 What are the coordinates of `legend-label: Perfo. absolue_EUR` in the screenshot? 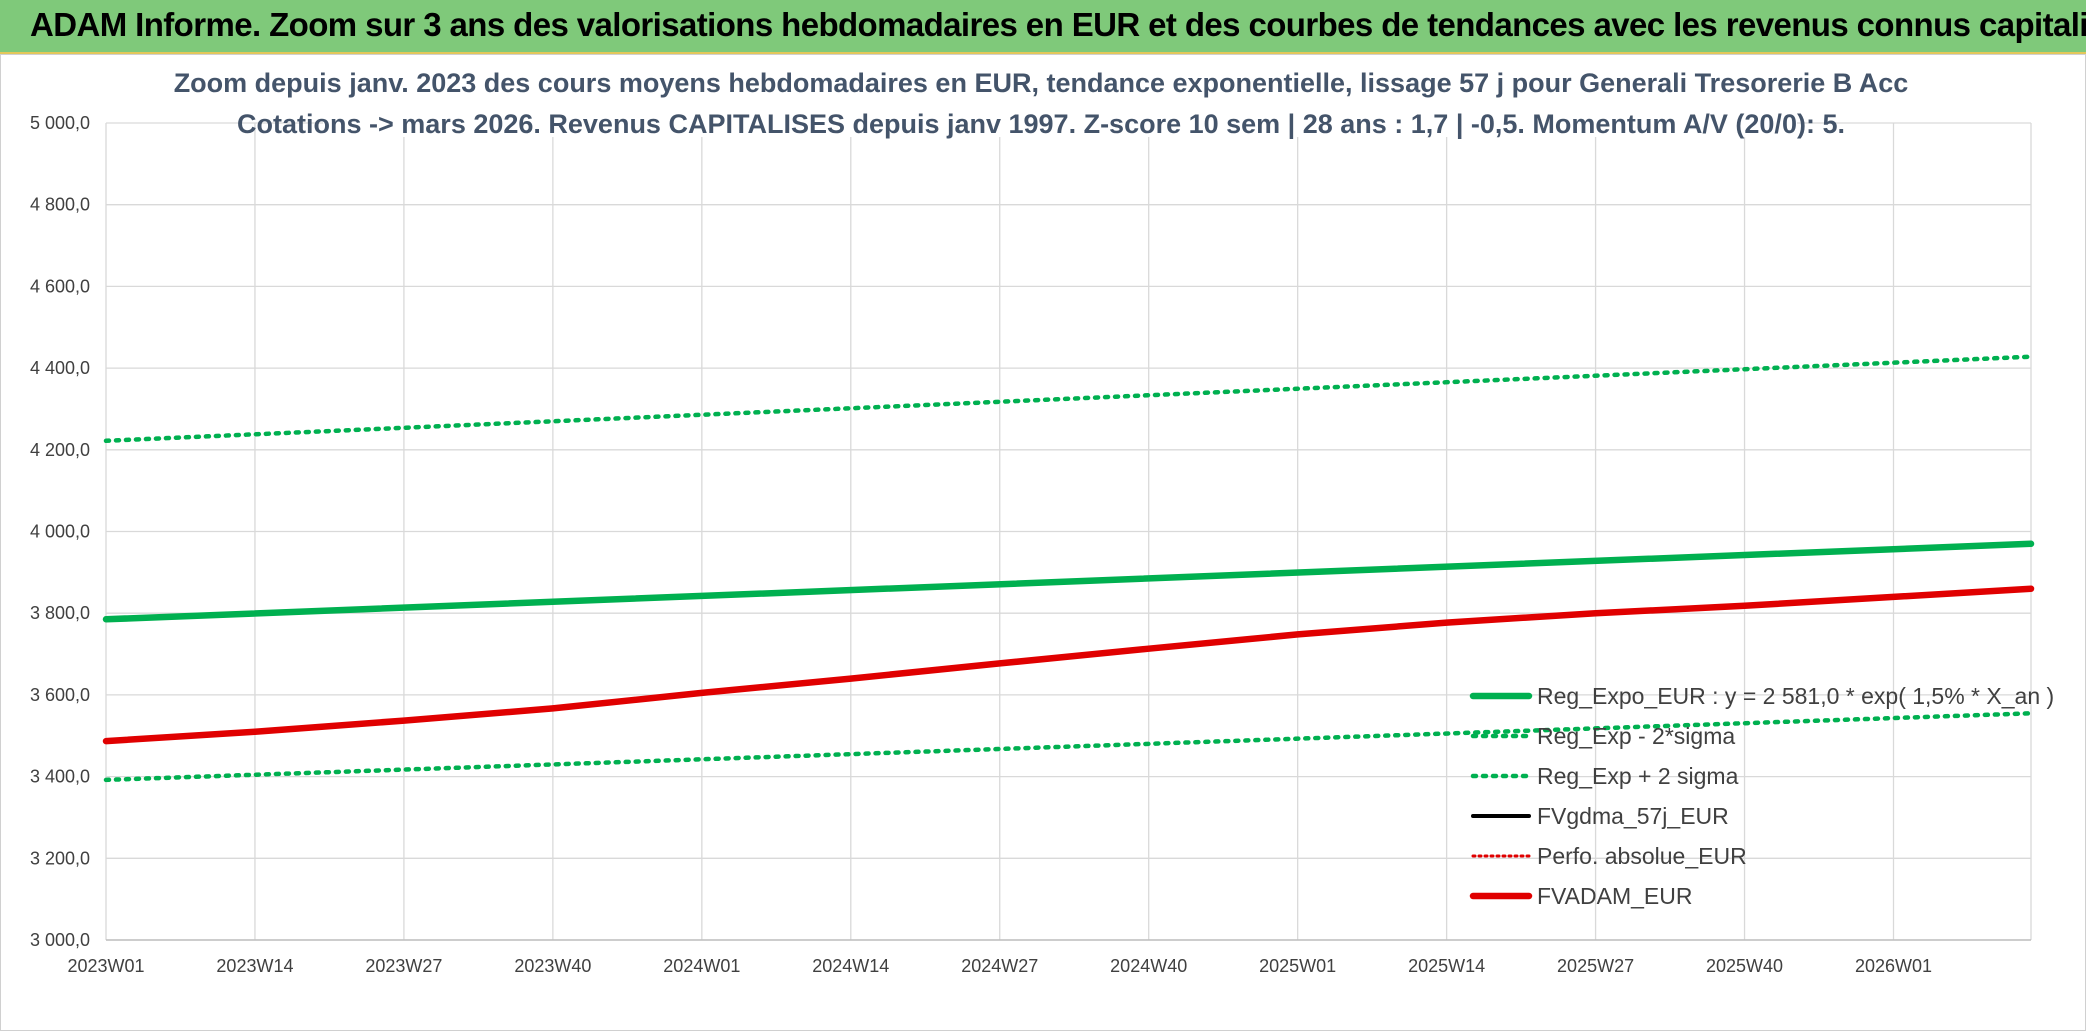 It's located at (1642, 856).